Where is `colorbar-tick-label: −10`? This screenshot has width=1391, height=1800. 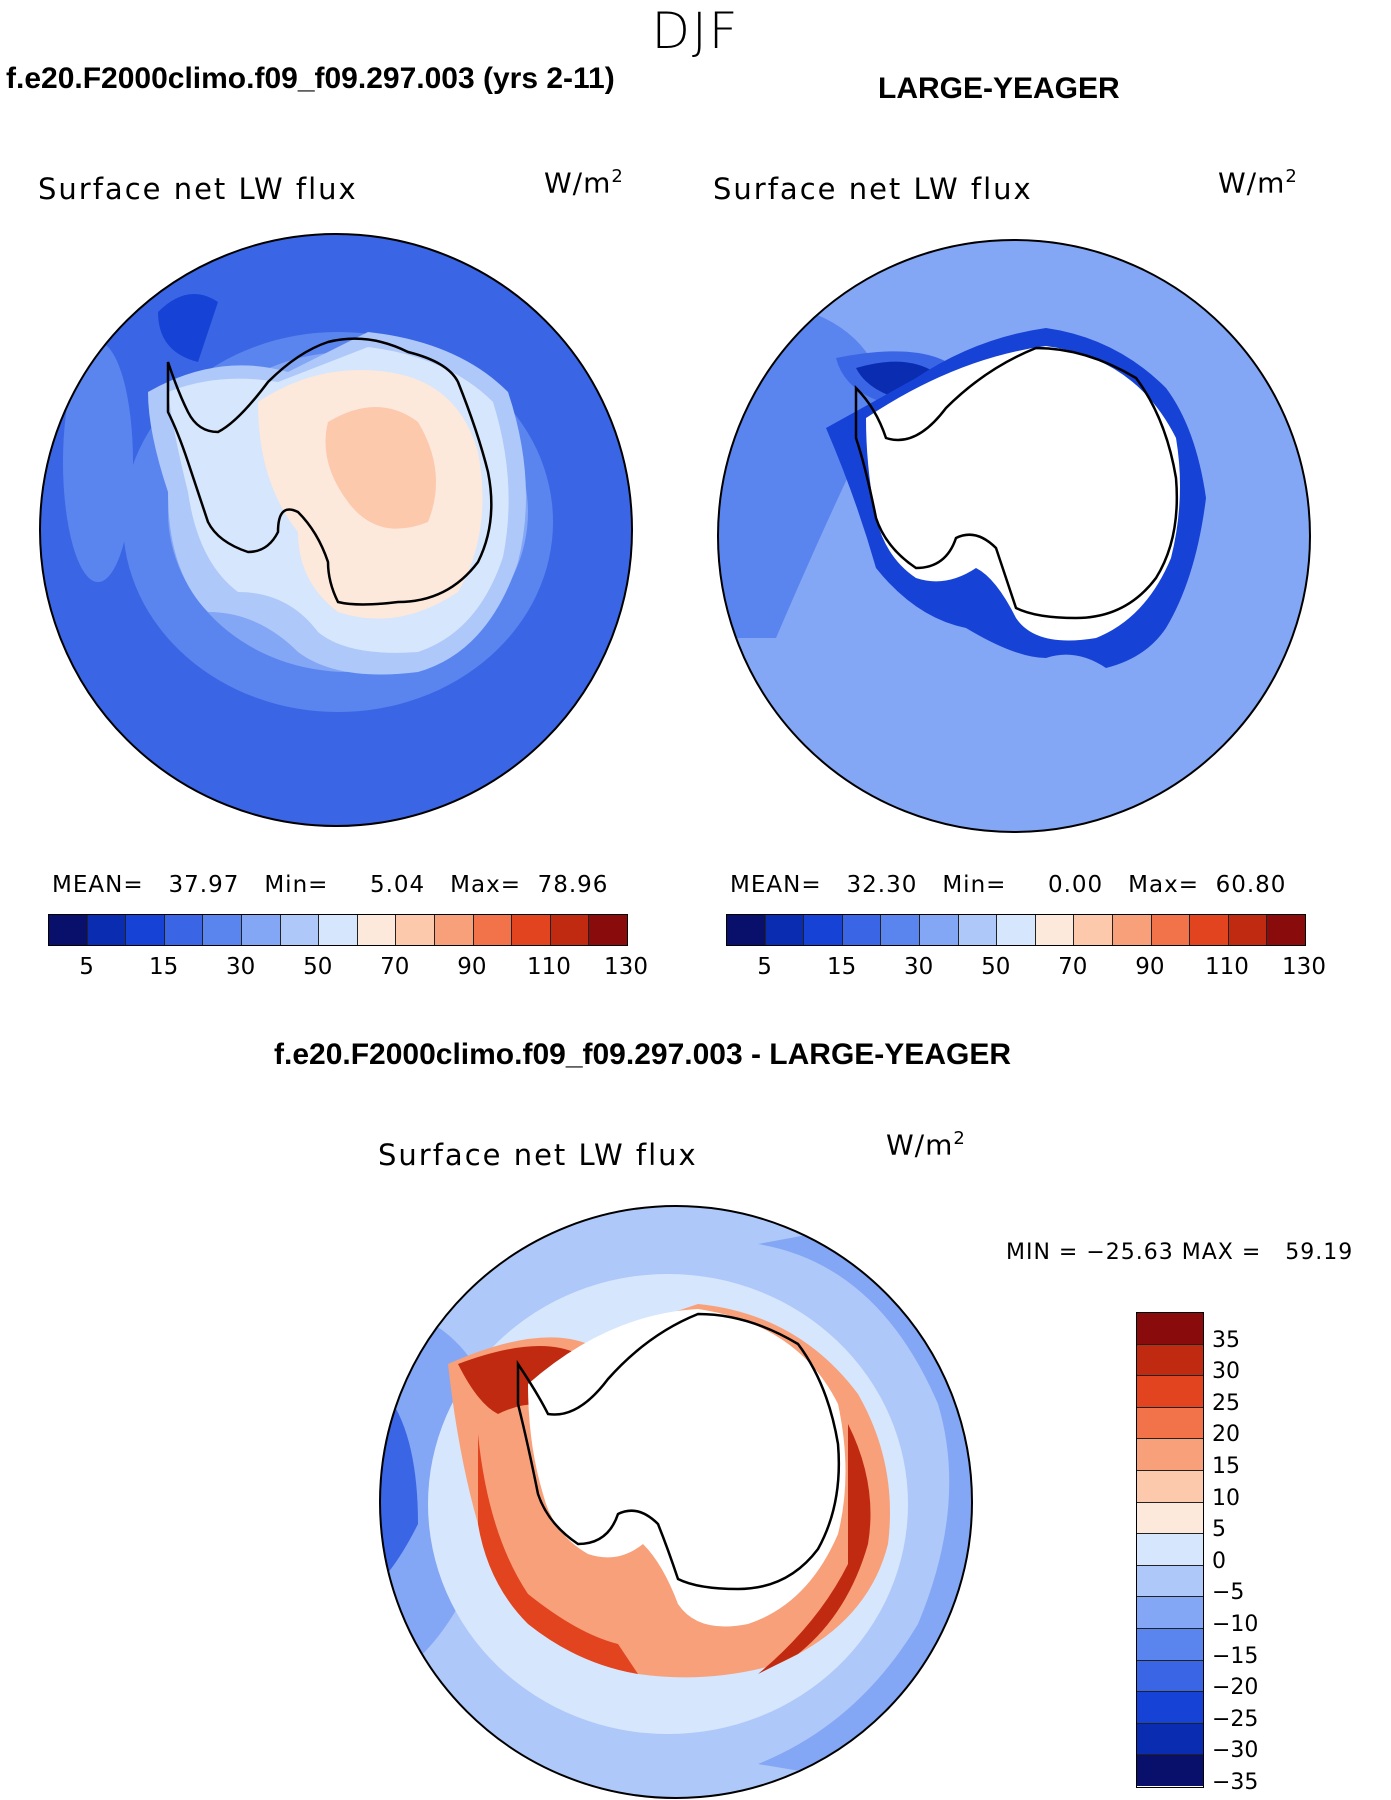 colorbar-tick-label: −10 is located at coordinates (1235, 1624).